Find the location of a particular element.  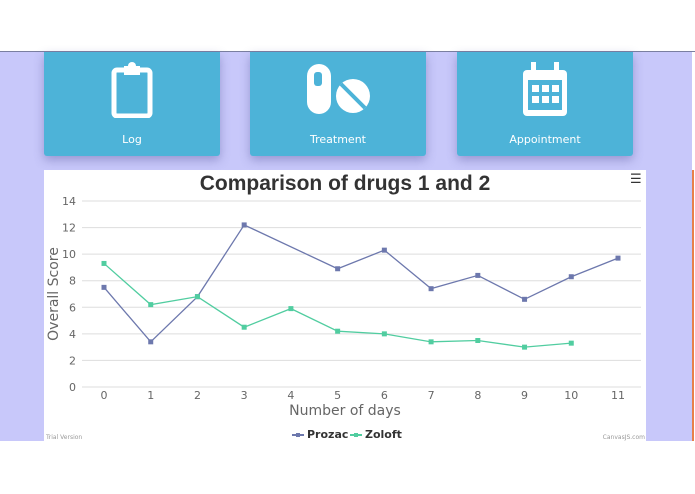

y-tick-label: 10 is located at coordinates (69, 254).